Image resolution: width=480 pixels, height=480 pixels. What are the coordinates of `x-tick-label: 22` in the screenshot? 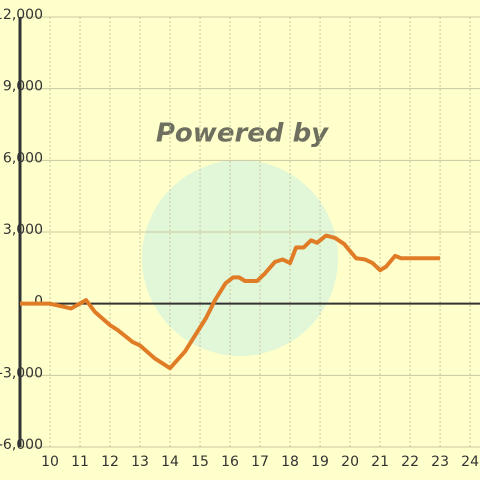 It's located at (410, 462).